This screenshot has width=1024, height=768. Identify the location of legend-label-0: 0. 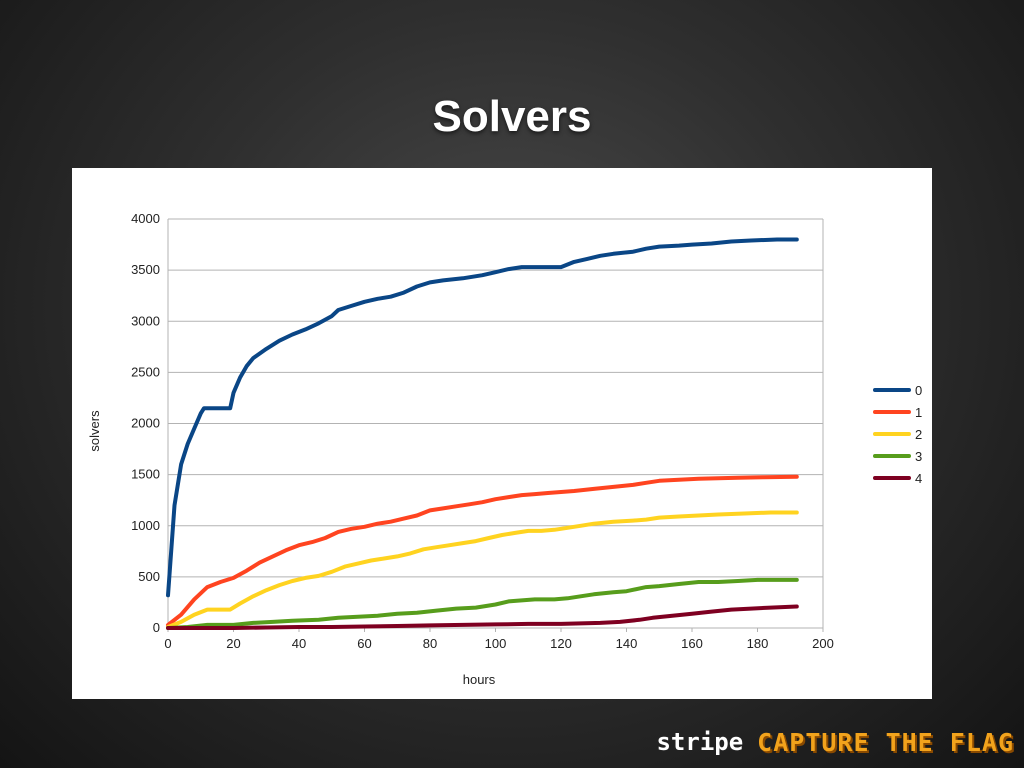
(918, 390).